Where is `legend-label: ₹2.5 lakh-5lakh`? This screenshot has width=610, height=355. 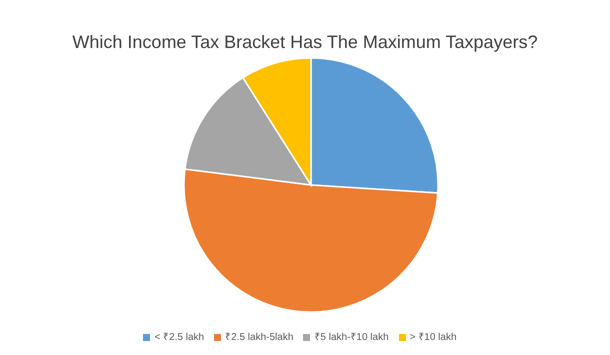 legend-label: ₹2.5 lakh-5lakh is located at coordinates (259, 337).